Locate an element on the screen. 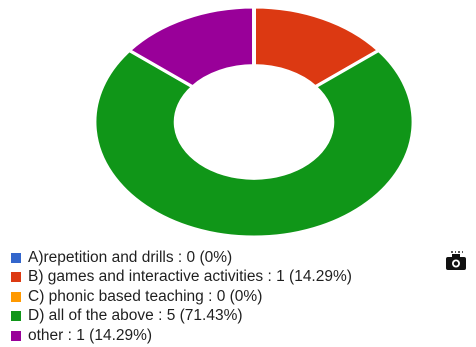 The width and height of the screenshot is (476, 347). legend-swatch-other is located at coordinates (16, 335).